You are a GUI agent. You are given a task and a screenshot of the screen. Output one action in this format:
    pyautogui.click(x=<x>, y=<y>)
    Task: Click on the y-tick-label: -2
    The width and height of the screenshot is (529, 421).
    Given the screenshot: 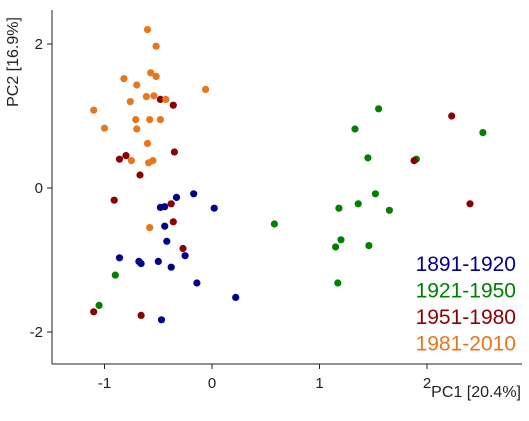 What is the action you would take?
    pyautogui.click(x=36, y=332)
    